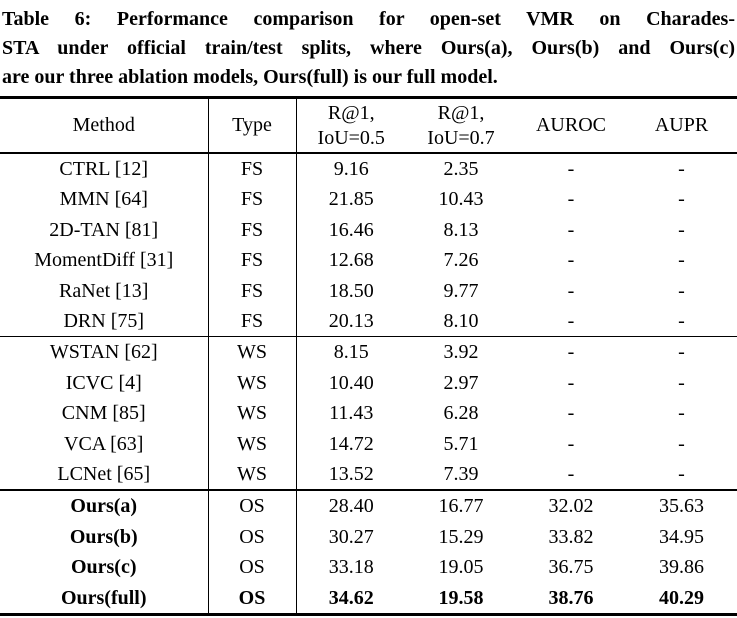  Describe the element at coordinates (104, 169) in the screenshot. I see `method-cell: CTRL [12]` at that location.